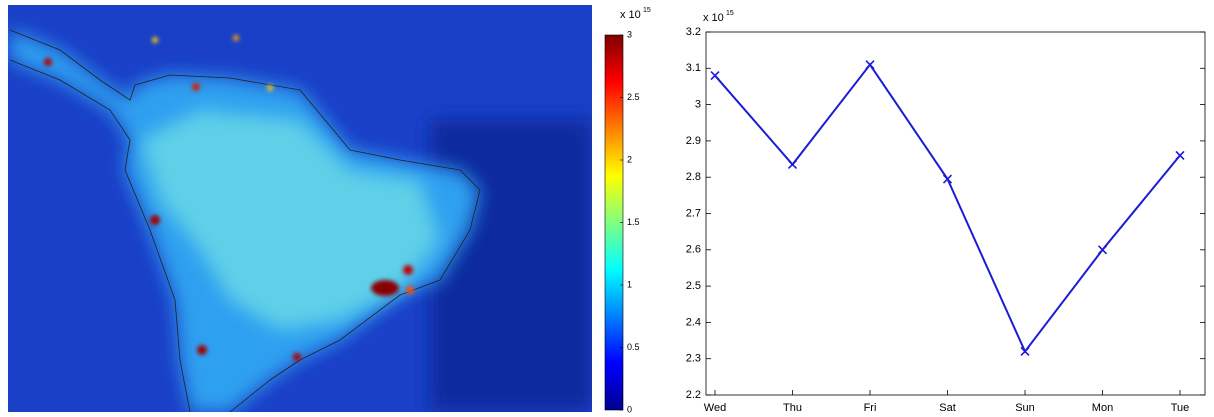 Image resolution: width=1214 pixels, height=417 pixels. I want to click on y-tick-label: 3.1, so click(693, 68).